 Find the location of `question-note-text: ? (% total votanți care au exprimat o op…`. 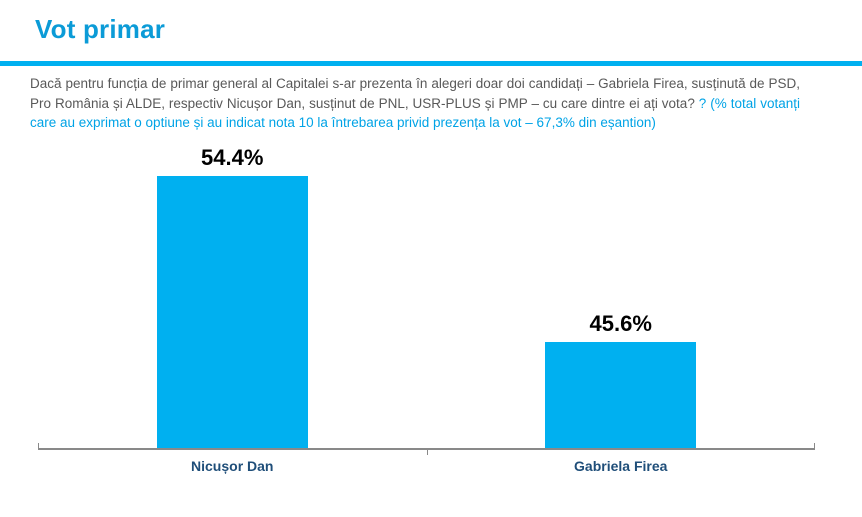

question-note-text: ? (% total votanți care au exprimat o op… is located at coordinates (415, 113).